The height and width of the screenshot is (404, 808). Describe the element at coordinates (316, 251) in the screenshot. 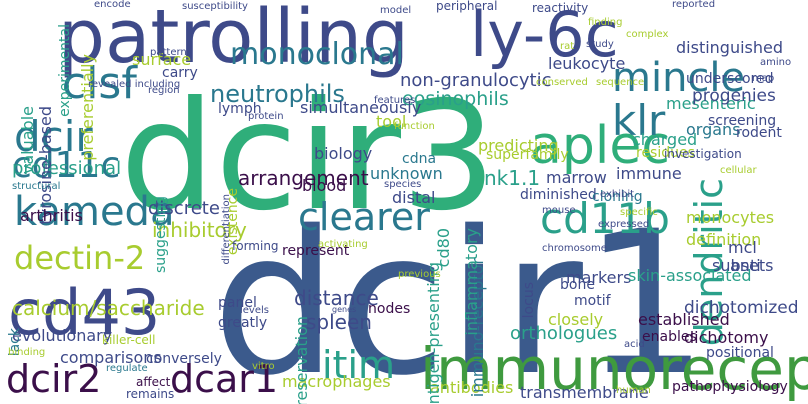

I see `cloud-word: represent` at that location.